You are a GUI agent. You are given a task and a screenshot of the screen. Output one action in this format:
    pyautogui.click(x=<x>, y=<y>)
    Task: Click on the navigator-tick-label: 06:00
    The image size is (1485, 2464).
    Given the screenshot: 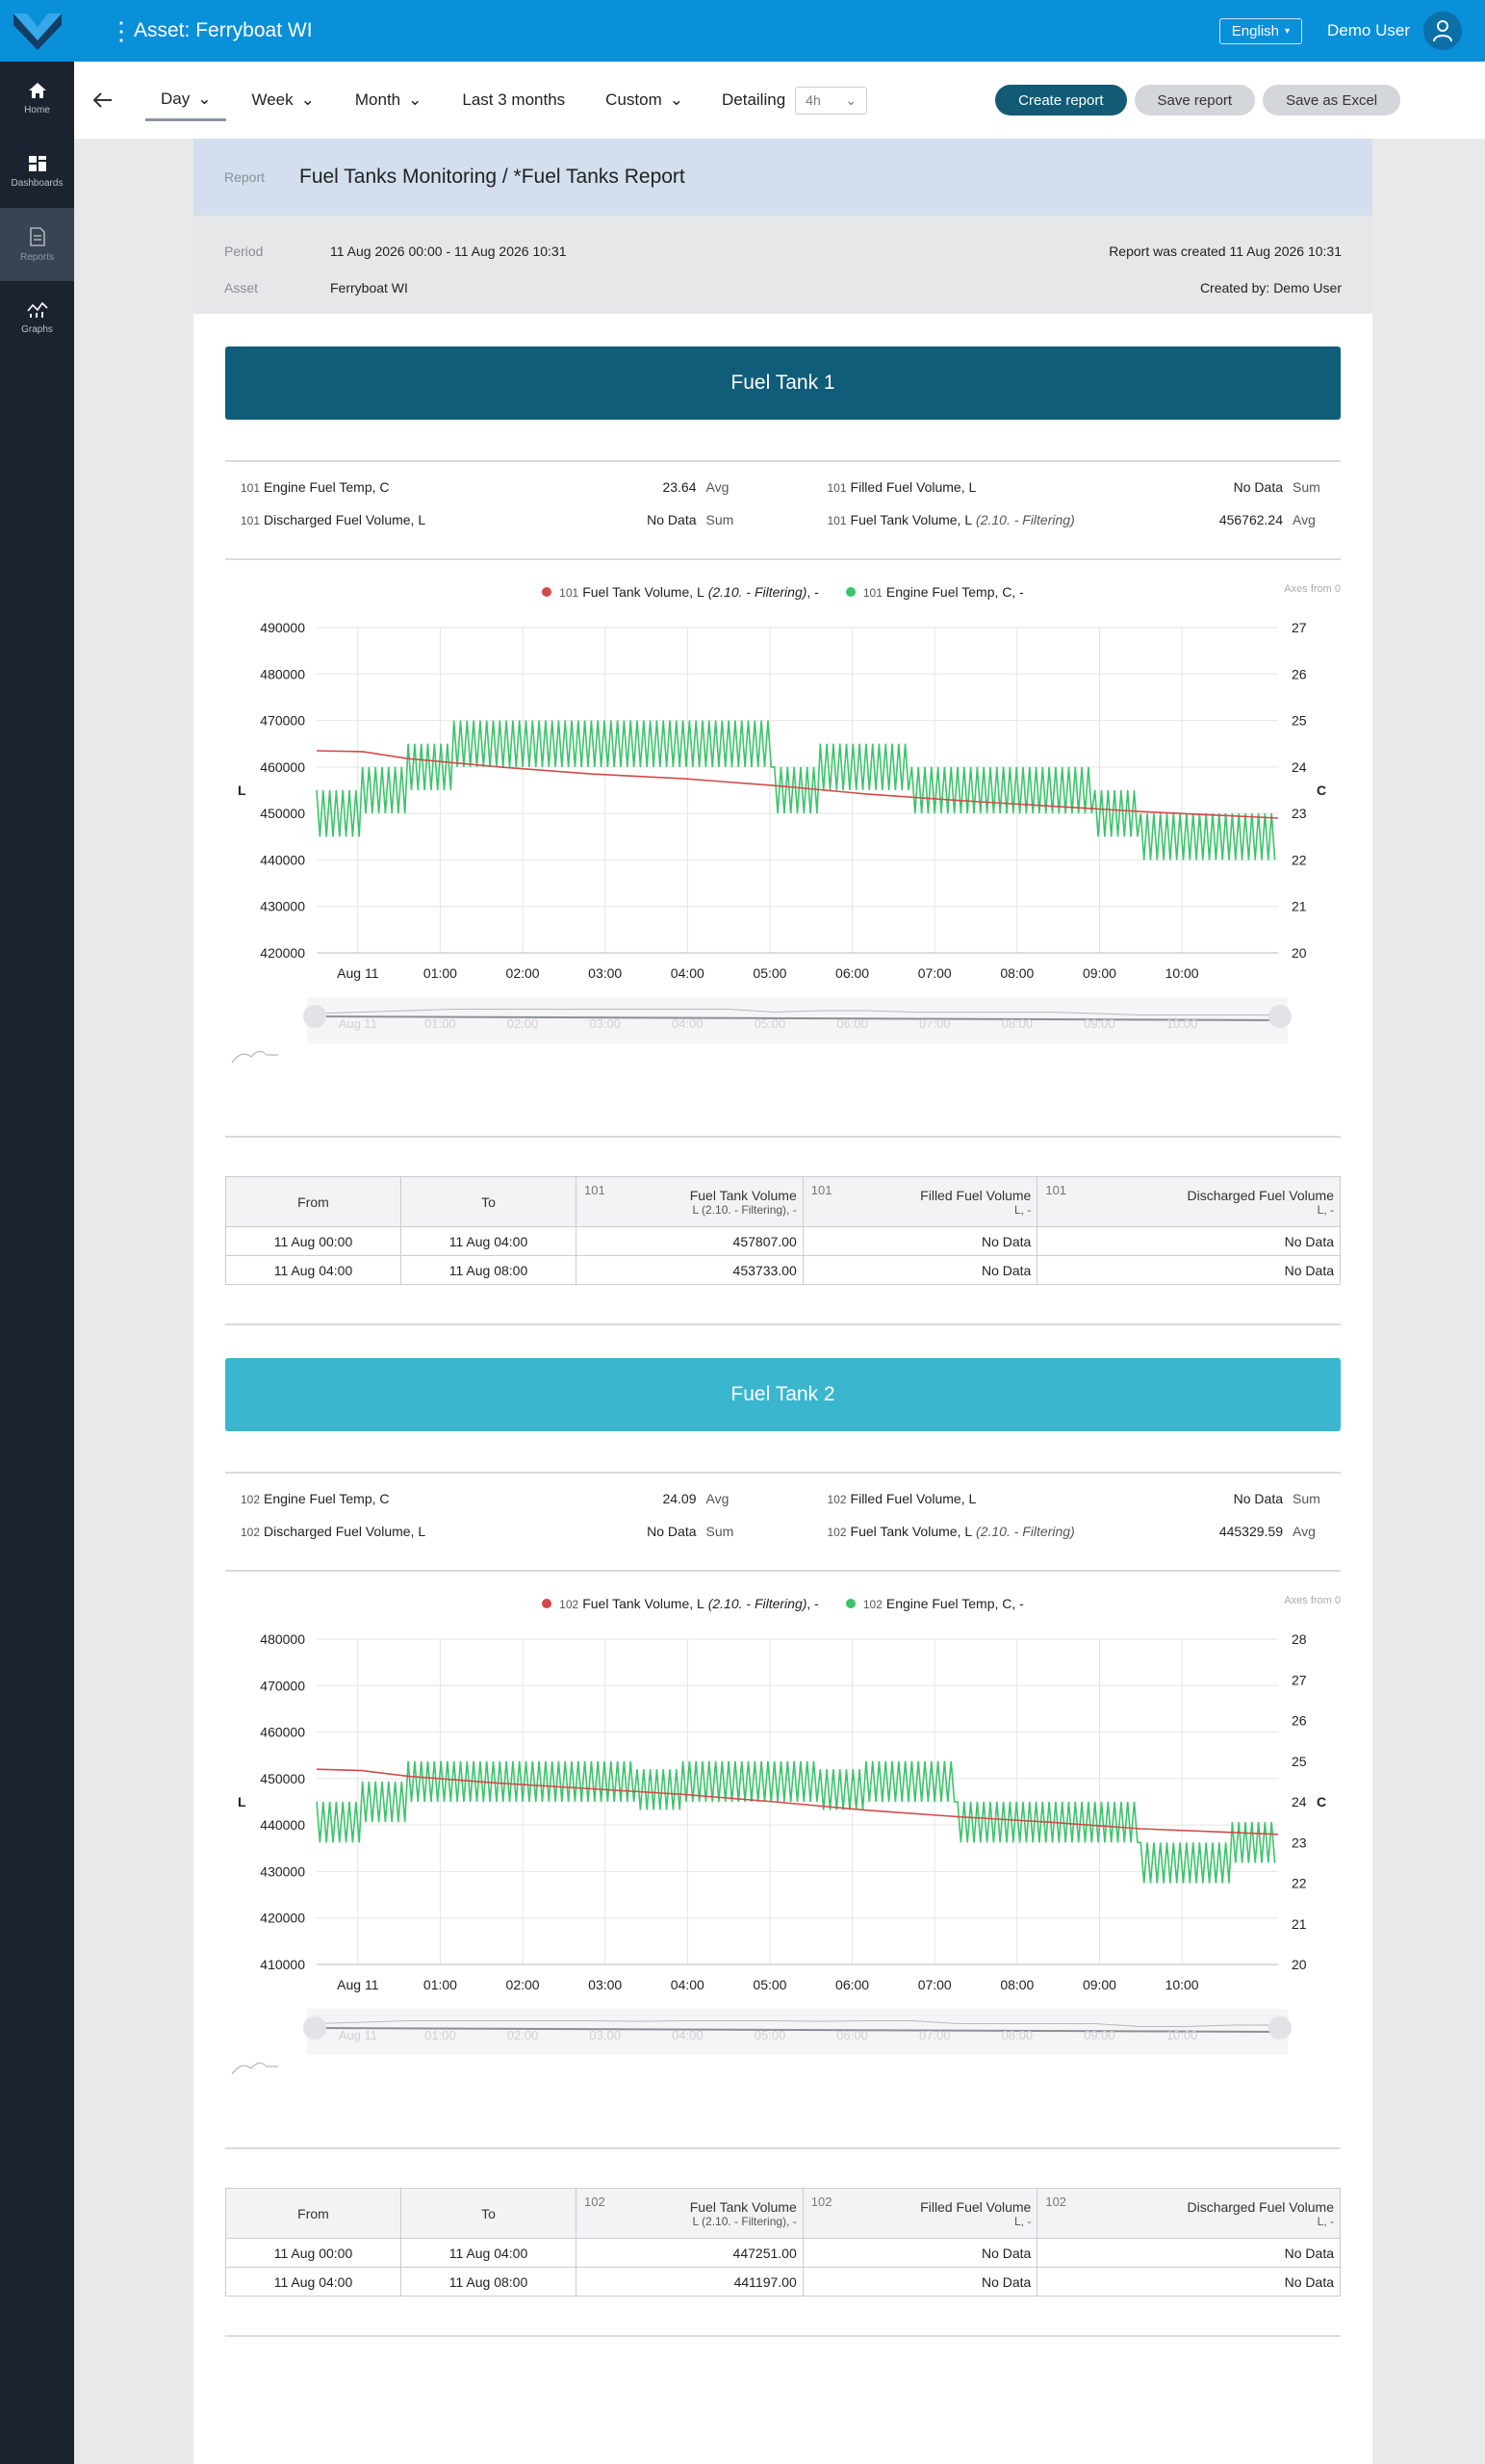 What is the action you would take?
    pyautogui.click(x=852, y=1023)
    